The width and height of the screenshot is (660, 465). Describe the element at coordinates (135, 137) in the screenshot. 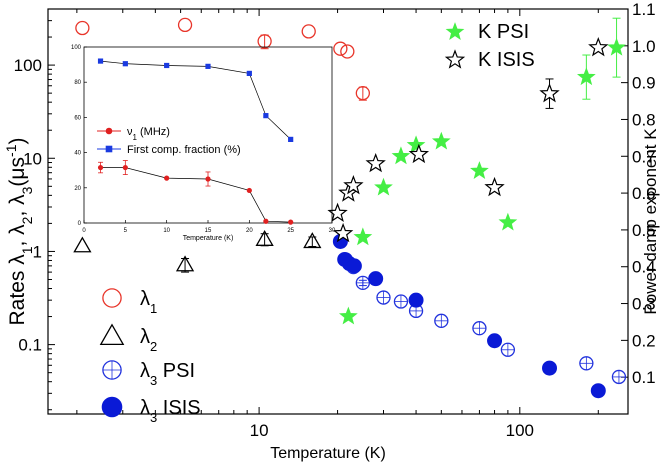

I see `inset-legend-sub: 1` at that location.